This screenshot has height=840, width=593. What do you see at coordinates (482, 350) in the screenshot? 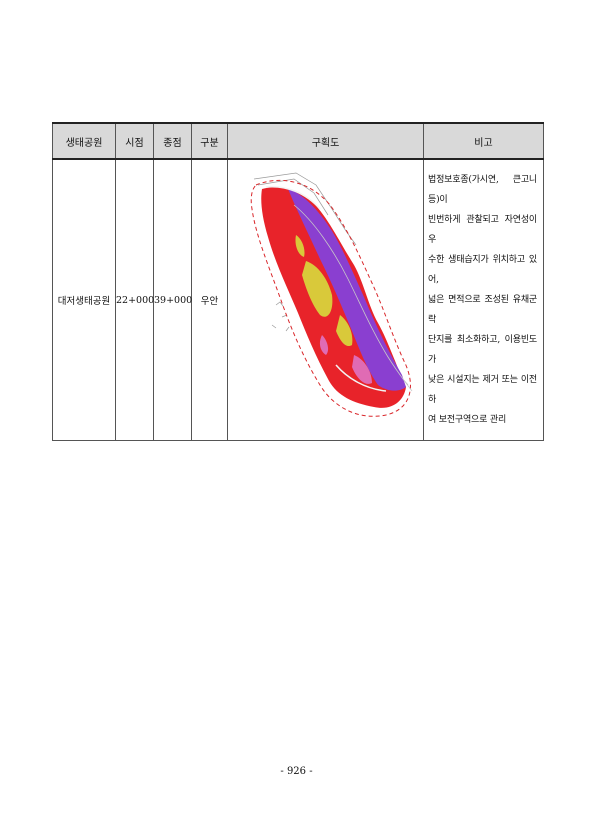
I see `remark-line: 단지를 최소화하고, 이용빈도가` at bounding box center [482, 350].